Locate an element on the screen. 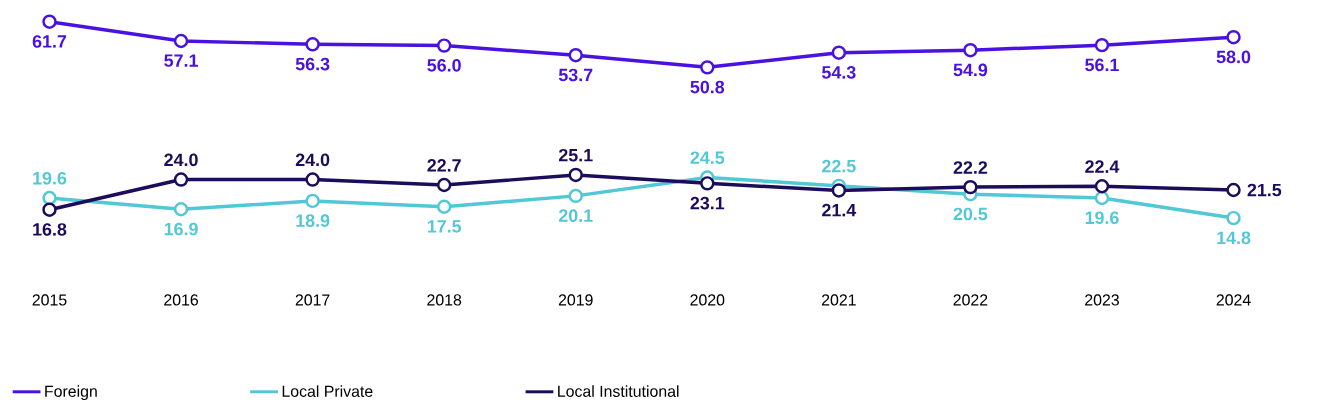 The image size is (1317, 409). data-label: 56.3 is located at coordinates (312, 64).